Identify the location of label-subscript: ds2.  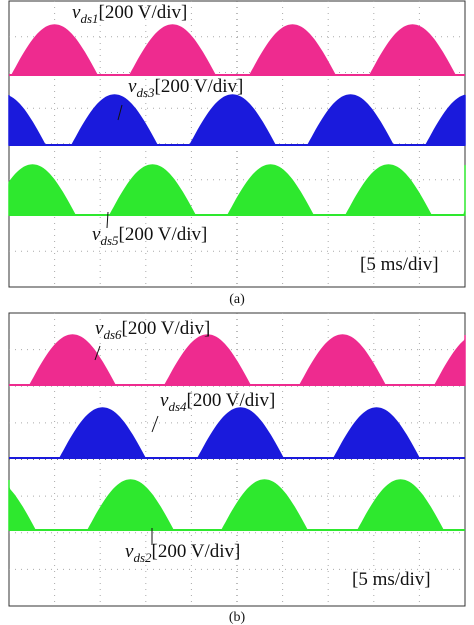
(142, 557).